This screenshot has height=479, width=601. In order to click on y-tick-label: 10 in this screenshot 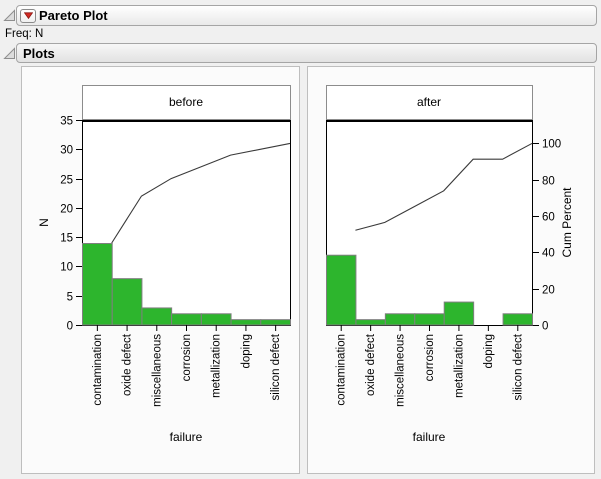, I will do `click(66, 268)`.